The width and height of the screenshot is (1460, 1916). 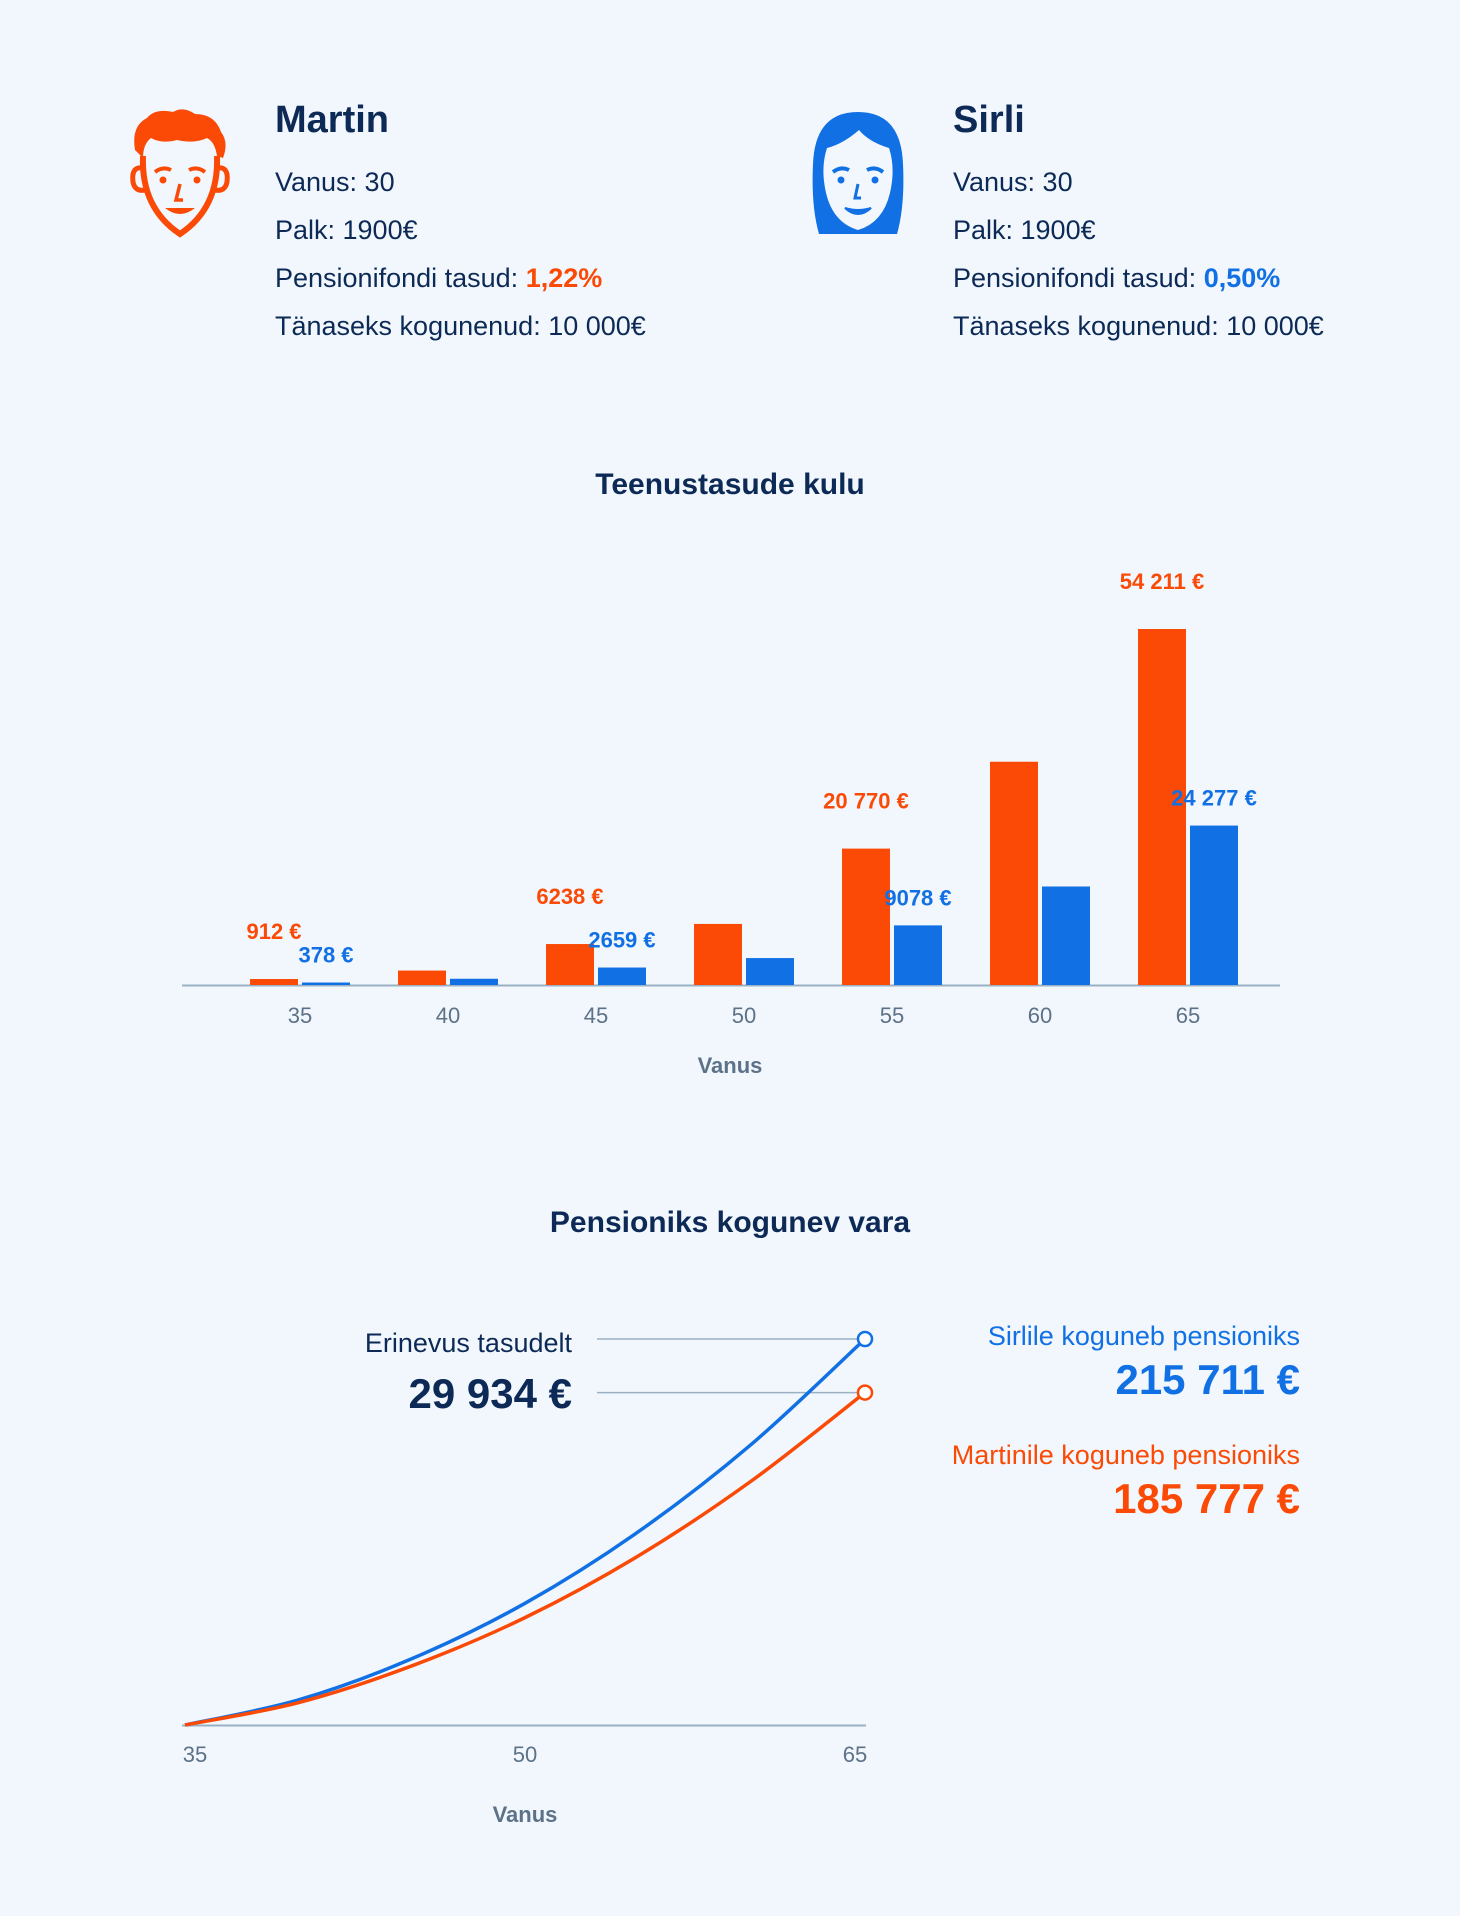 I want to click on fee-line: Pensionifondi tasud: 1,22%, so click(x=535, y=278).